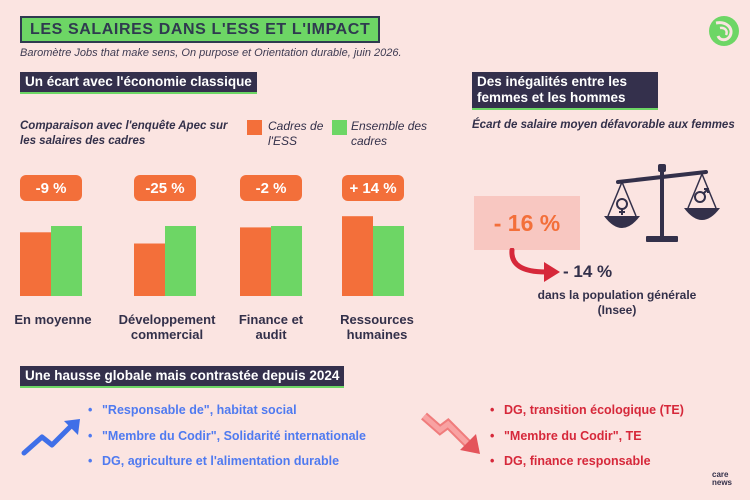 Image resolution: width=750 pixels, height=500 pixels. Describe the element at coordinates (138, 82) in the screenshot. I see `section-title-comparison: Un écart avec l'économie classique` at that location.